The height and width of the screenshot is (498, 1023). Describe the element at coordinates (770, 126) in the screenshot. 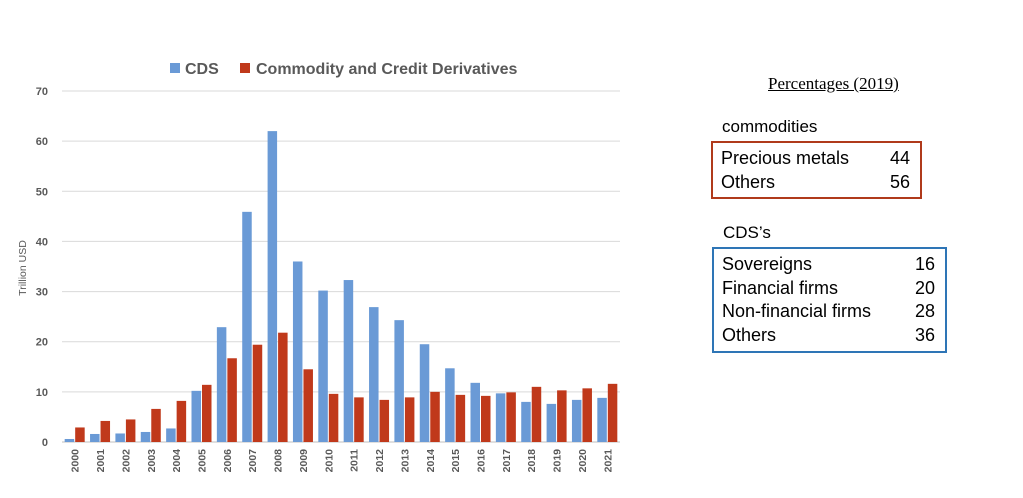

I see `commodities-label: commodities` at that location.